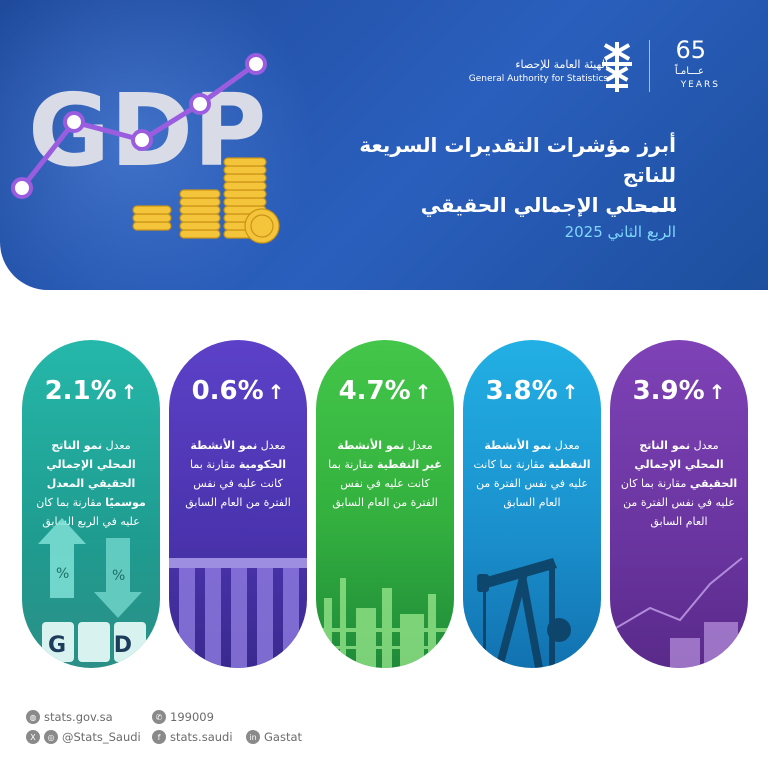  I want to click on footer-linkedin: in Gastat, so click(274, 737).